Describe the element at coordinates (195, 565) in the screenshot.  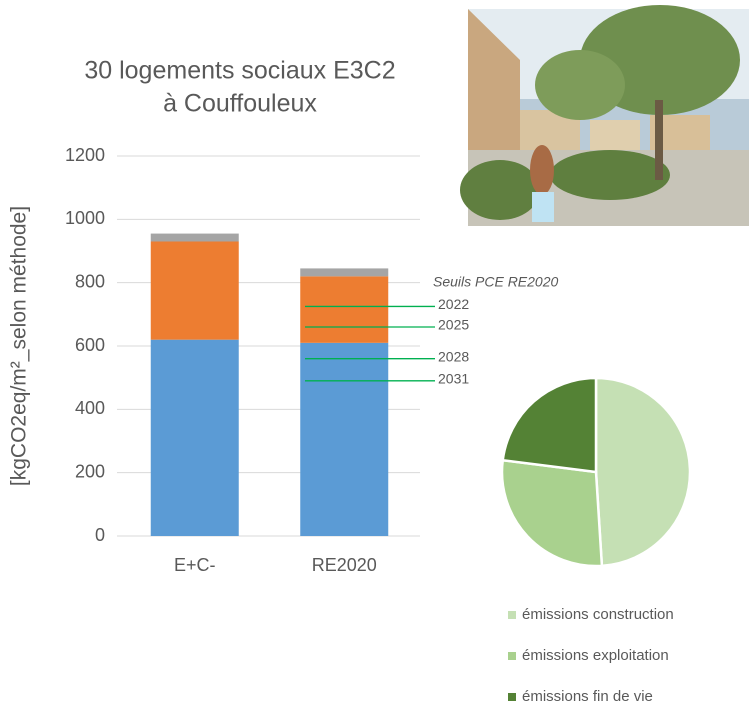
I see `x-tick-label: E+C-` at that location.